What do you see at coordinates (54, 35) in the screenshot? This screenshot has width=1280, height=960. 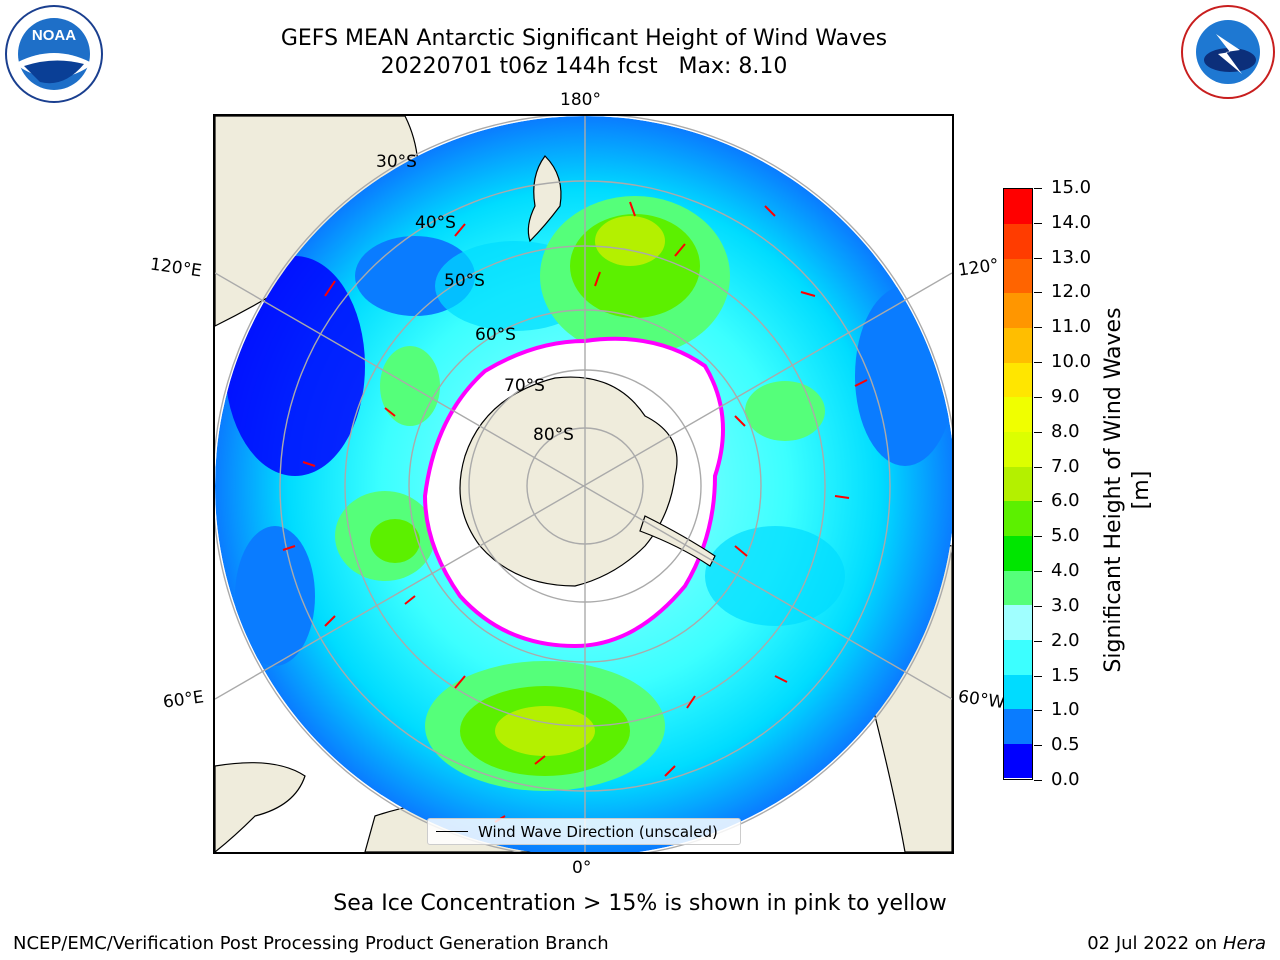 I see `noaa-logo-text: NOAA` at bounding box center [54, 35].